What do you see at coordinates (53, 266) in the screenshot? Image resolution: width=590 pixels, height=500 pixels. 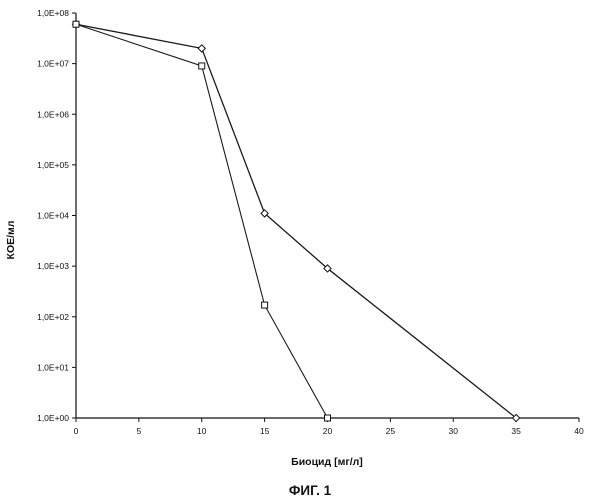 I see `y-tick-label: 1,0E+03` at bounding box center [53, 266].